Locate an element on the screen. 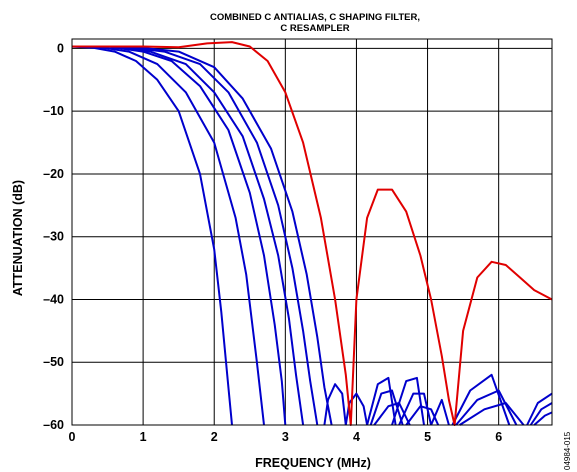 This screenshot has height=472, width=577. x-tick-label: 4 is located at coordinates (356, 437).